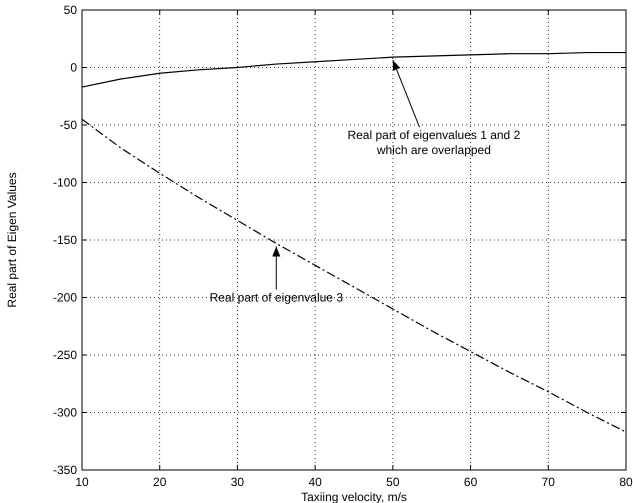  I want to click on x-tick-label: 20, so click(160, 482).